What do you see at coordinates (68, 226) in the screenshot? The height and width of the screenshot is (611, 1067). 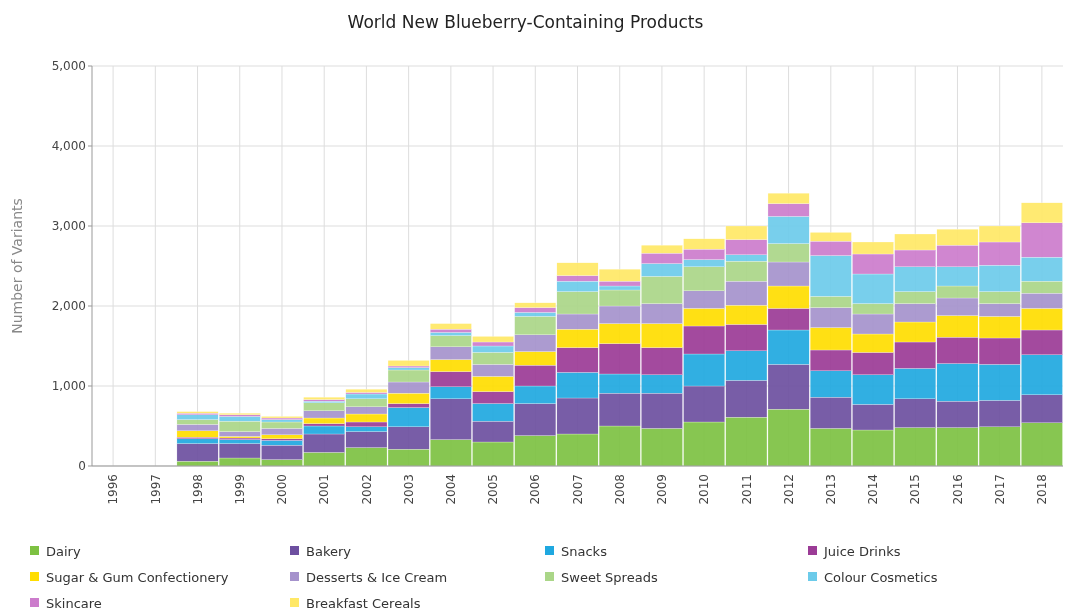 I see `y-tick-label: 3,000` at bounding box center [68, 226].